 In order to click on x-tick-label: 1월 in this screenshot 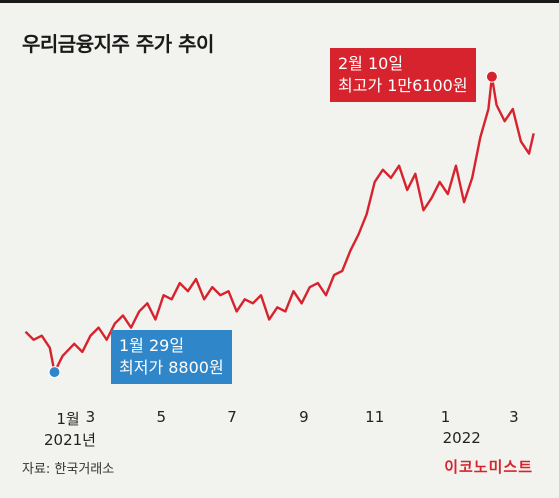, I will do `click(68, 419)`.